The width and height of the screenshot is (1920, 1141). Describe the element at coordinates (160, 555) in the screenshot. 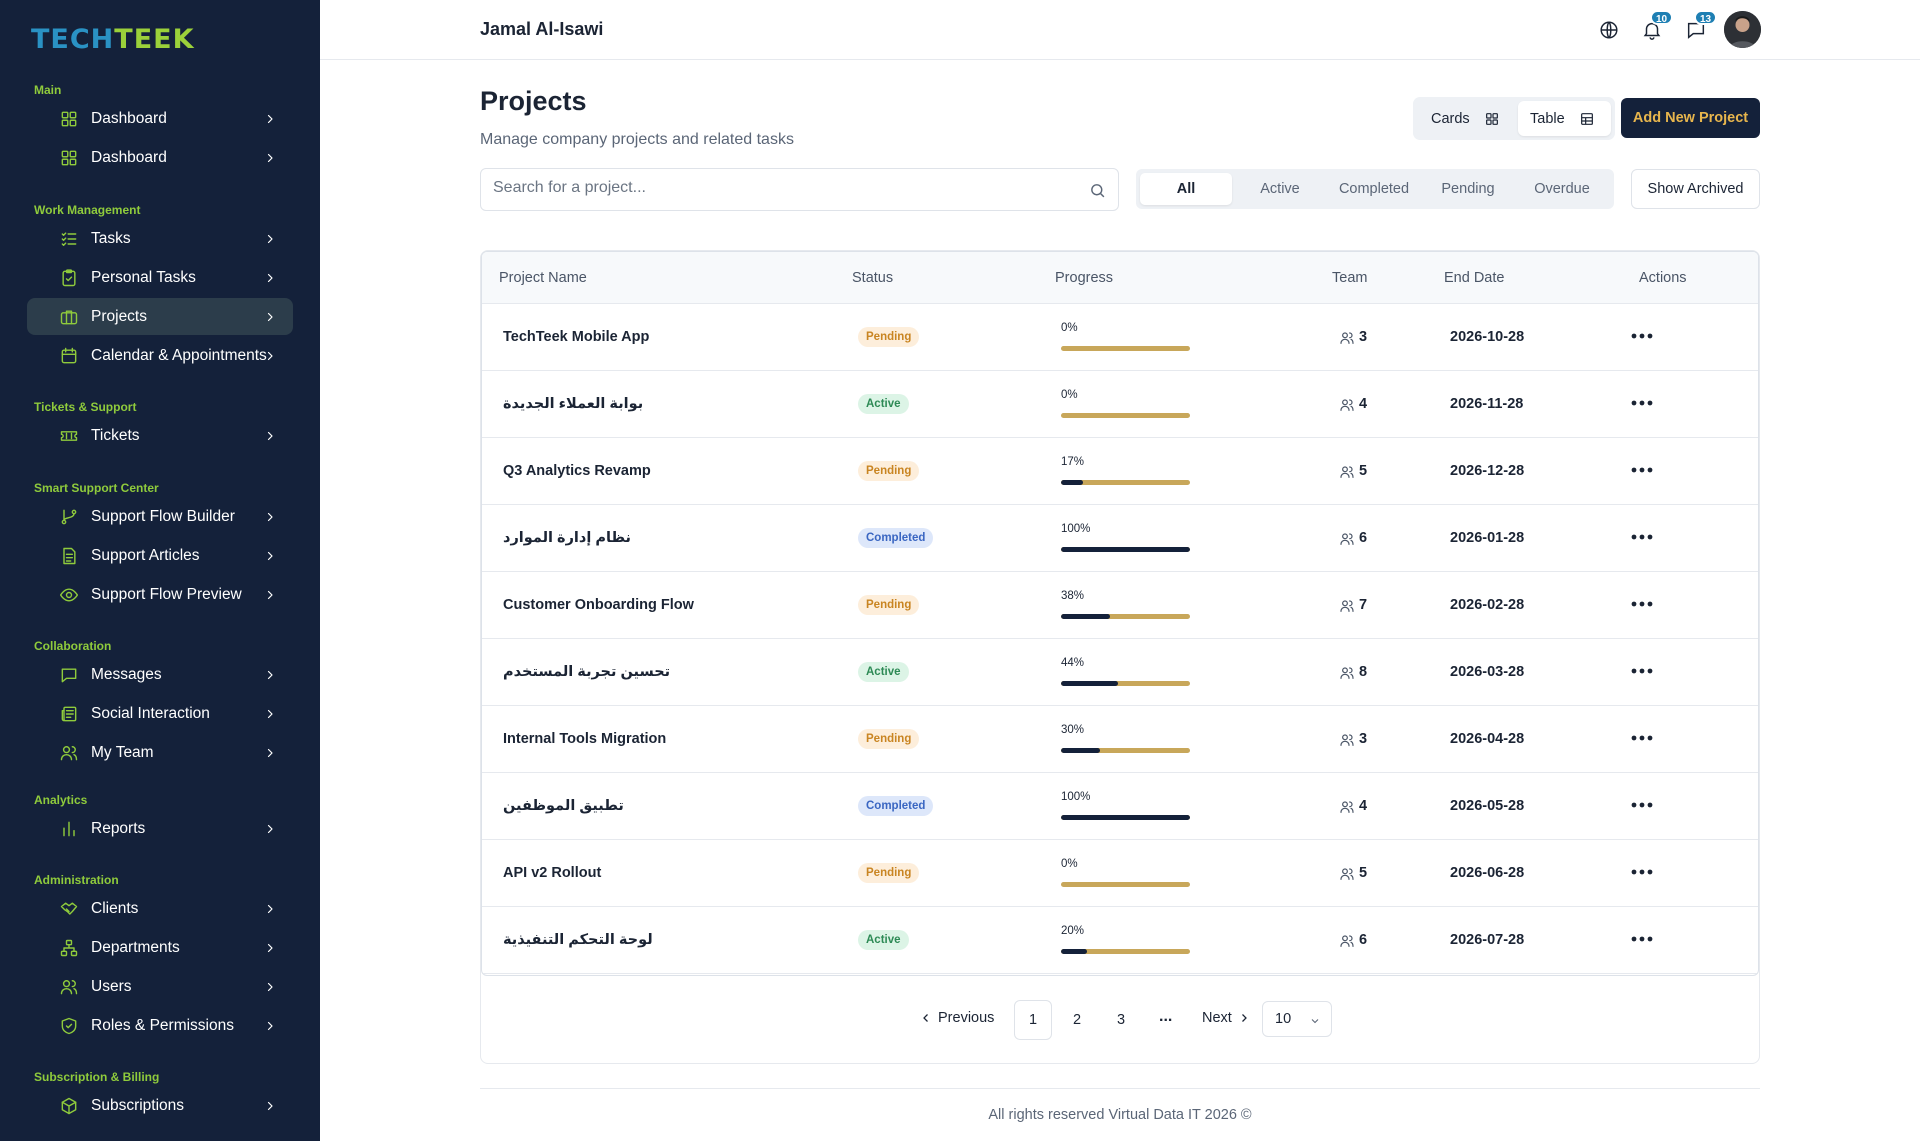

I see `sidebar-item-support-articles: Support Articles` at that location.